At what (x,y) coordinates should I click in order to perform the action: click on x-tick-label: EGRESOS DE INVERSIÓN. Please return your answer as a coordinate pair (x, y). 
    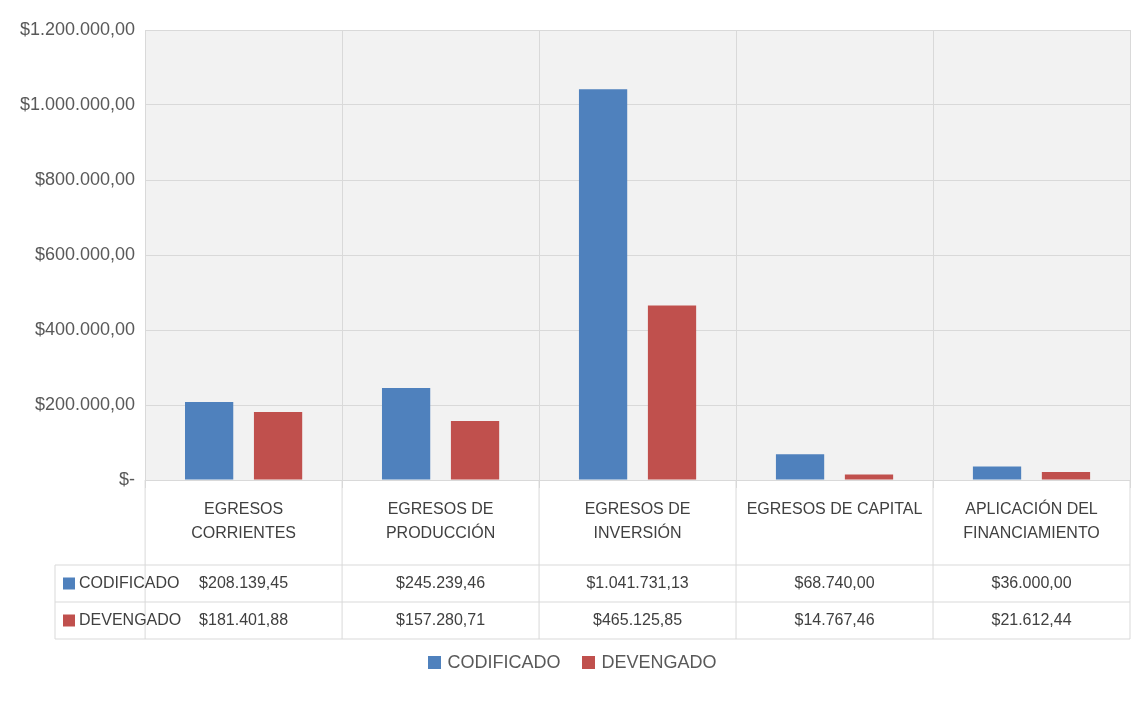
    Looking at the image, I should click on (637, 521).